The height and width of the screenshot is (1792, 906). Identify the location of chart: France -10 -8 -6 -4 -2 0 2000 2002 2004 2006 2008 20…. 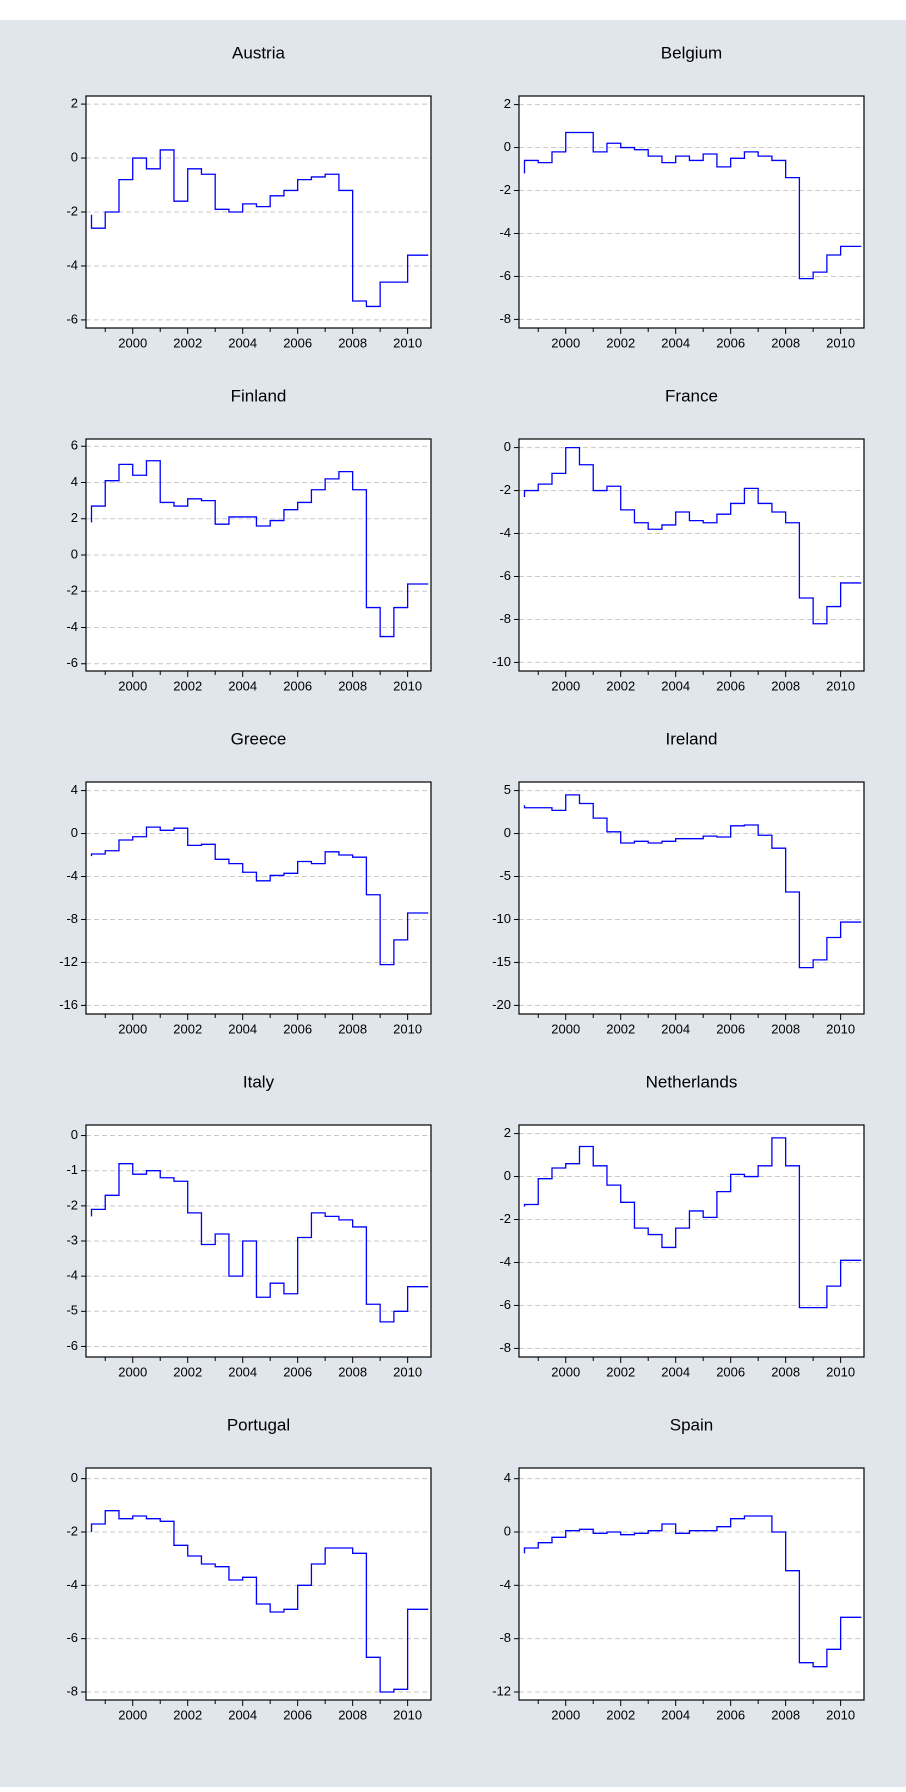
(678, 539).